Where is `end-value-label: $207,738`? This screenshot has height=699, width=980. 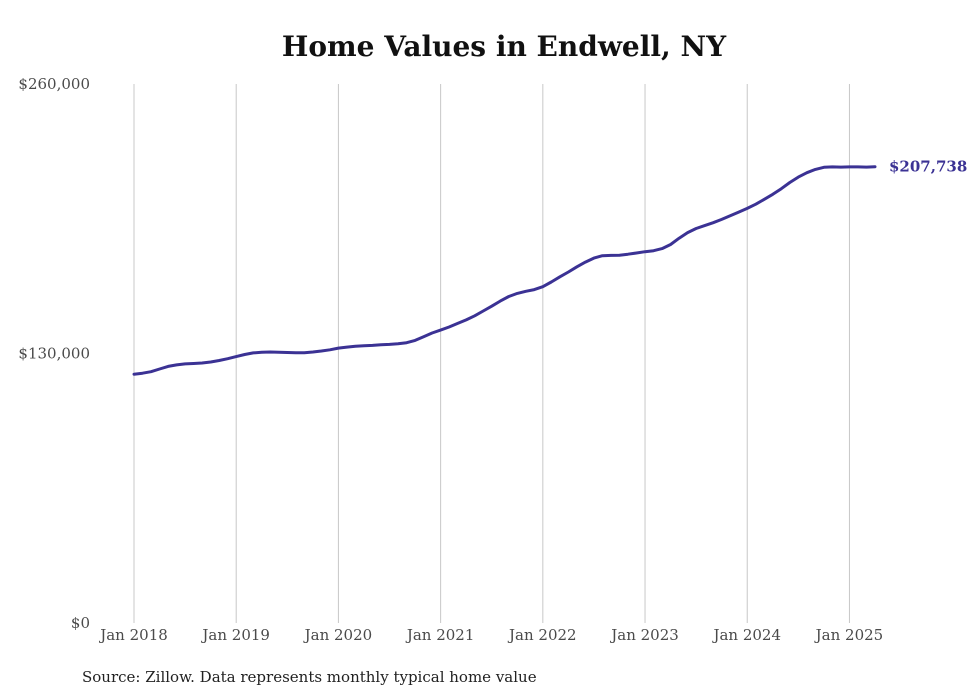 end-value-label: $207,738 is located at coordinates (928, 167).